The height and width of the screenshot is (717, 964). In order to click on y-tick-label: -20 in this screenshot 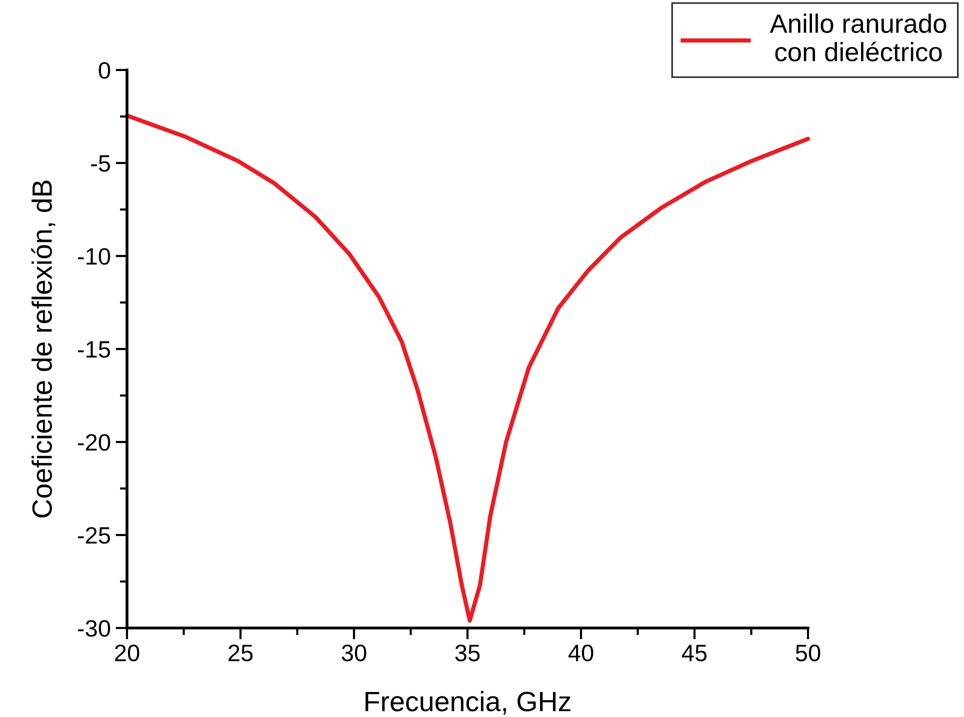, I will do `click(94, 442)`.